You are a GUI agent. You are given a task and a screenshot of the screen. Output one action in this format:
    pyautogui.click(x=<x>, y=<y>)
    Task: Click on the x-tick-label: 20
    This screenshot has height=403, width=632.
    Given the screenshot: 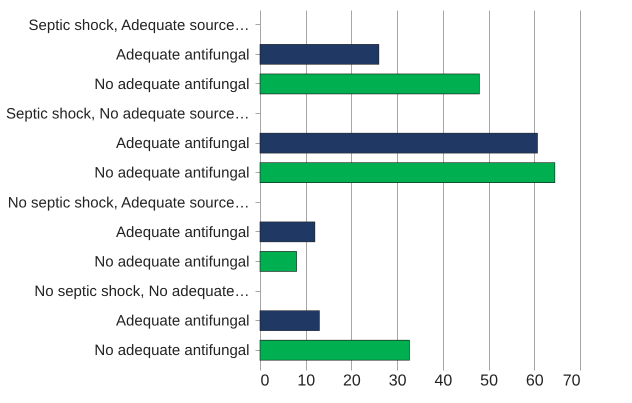 What is the action you would take?
    pyautogui.click(x=352, y=381)
    